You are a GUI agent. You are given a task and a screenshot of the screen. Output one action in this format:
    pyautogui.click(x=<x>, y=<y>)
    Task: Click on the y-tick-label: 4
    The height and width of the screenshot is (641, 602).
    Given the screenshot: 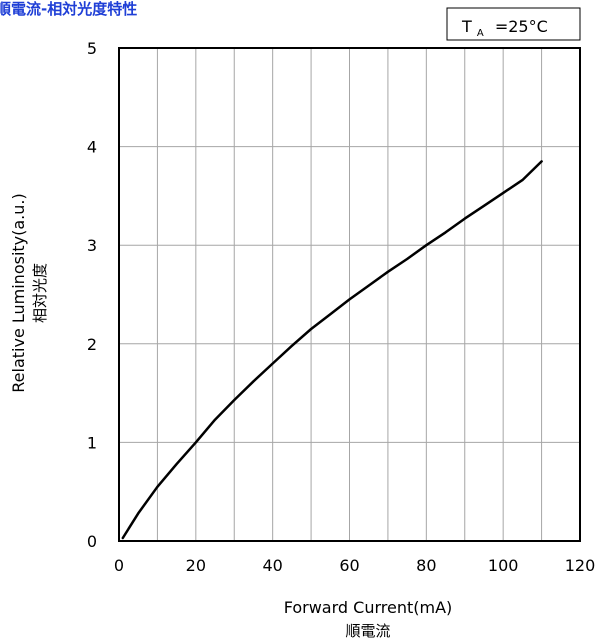 What is the action you would take?
    pyautogui.click(x=92, y=147)
    